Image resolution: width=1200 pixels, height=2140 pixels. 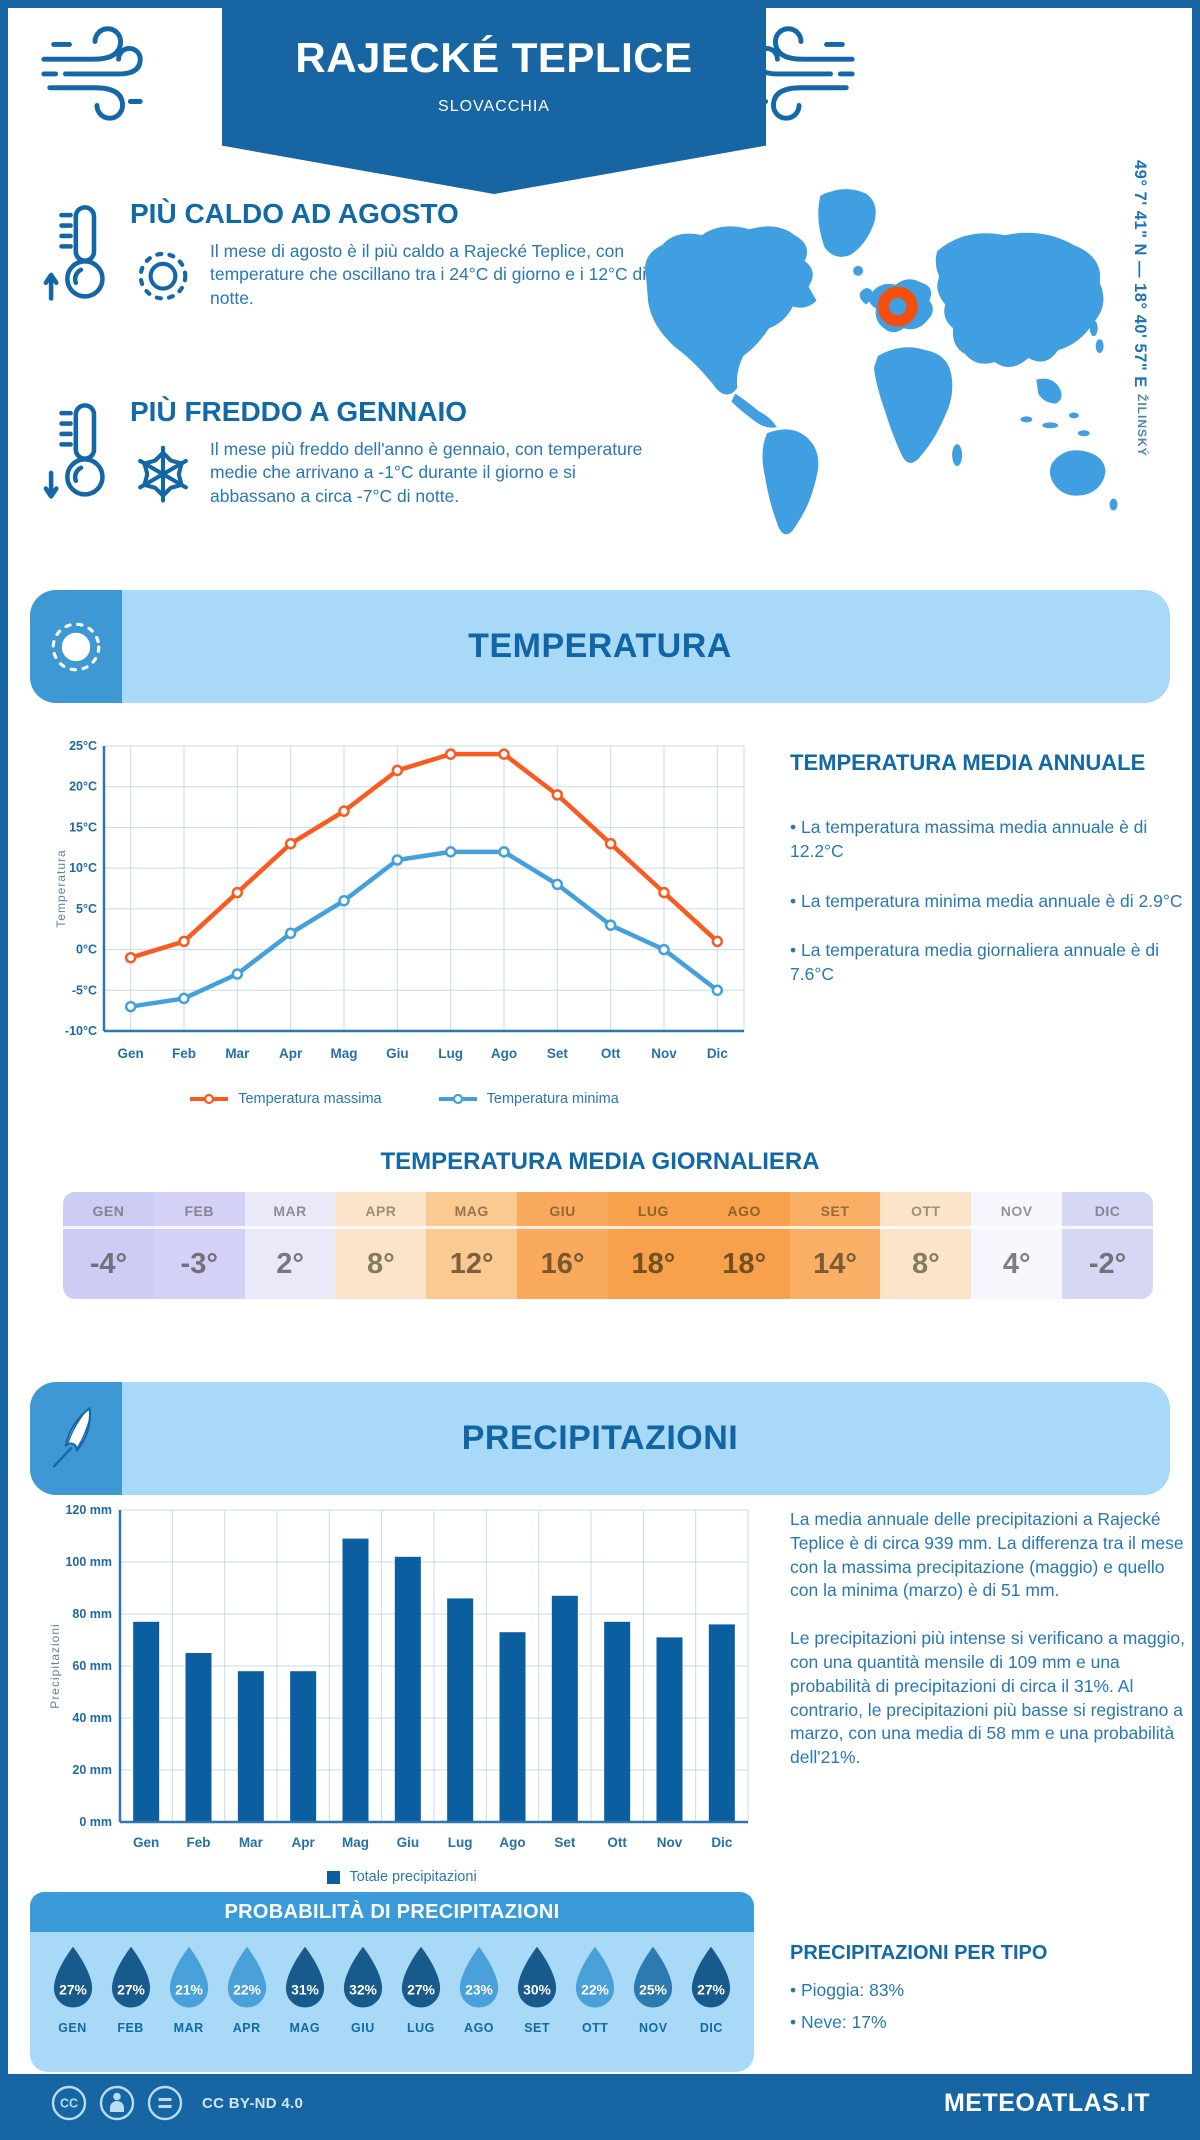 I want to click on svg-text: Dic, so click(x=722, y=1842).